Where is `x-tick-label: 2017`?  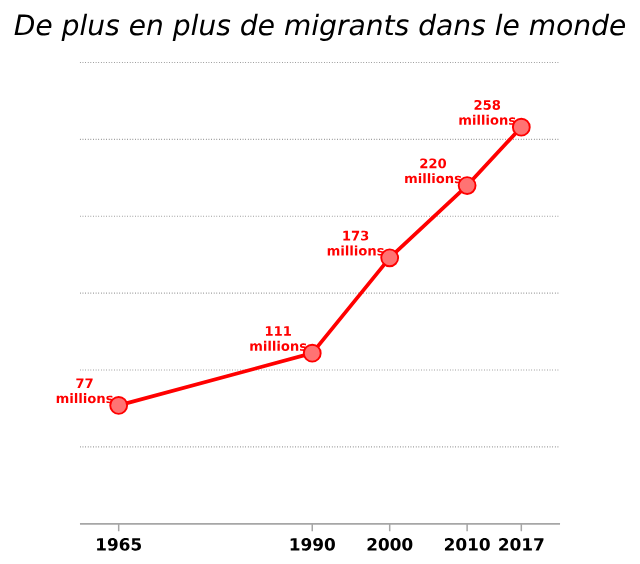 x-tick-label: 2017 is located at coordinates (521, 544).